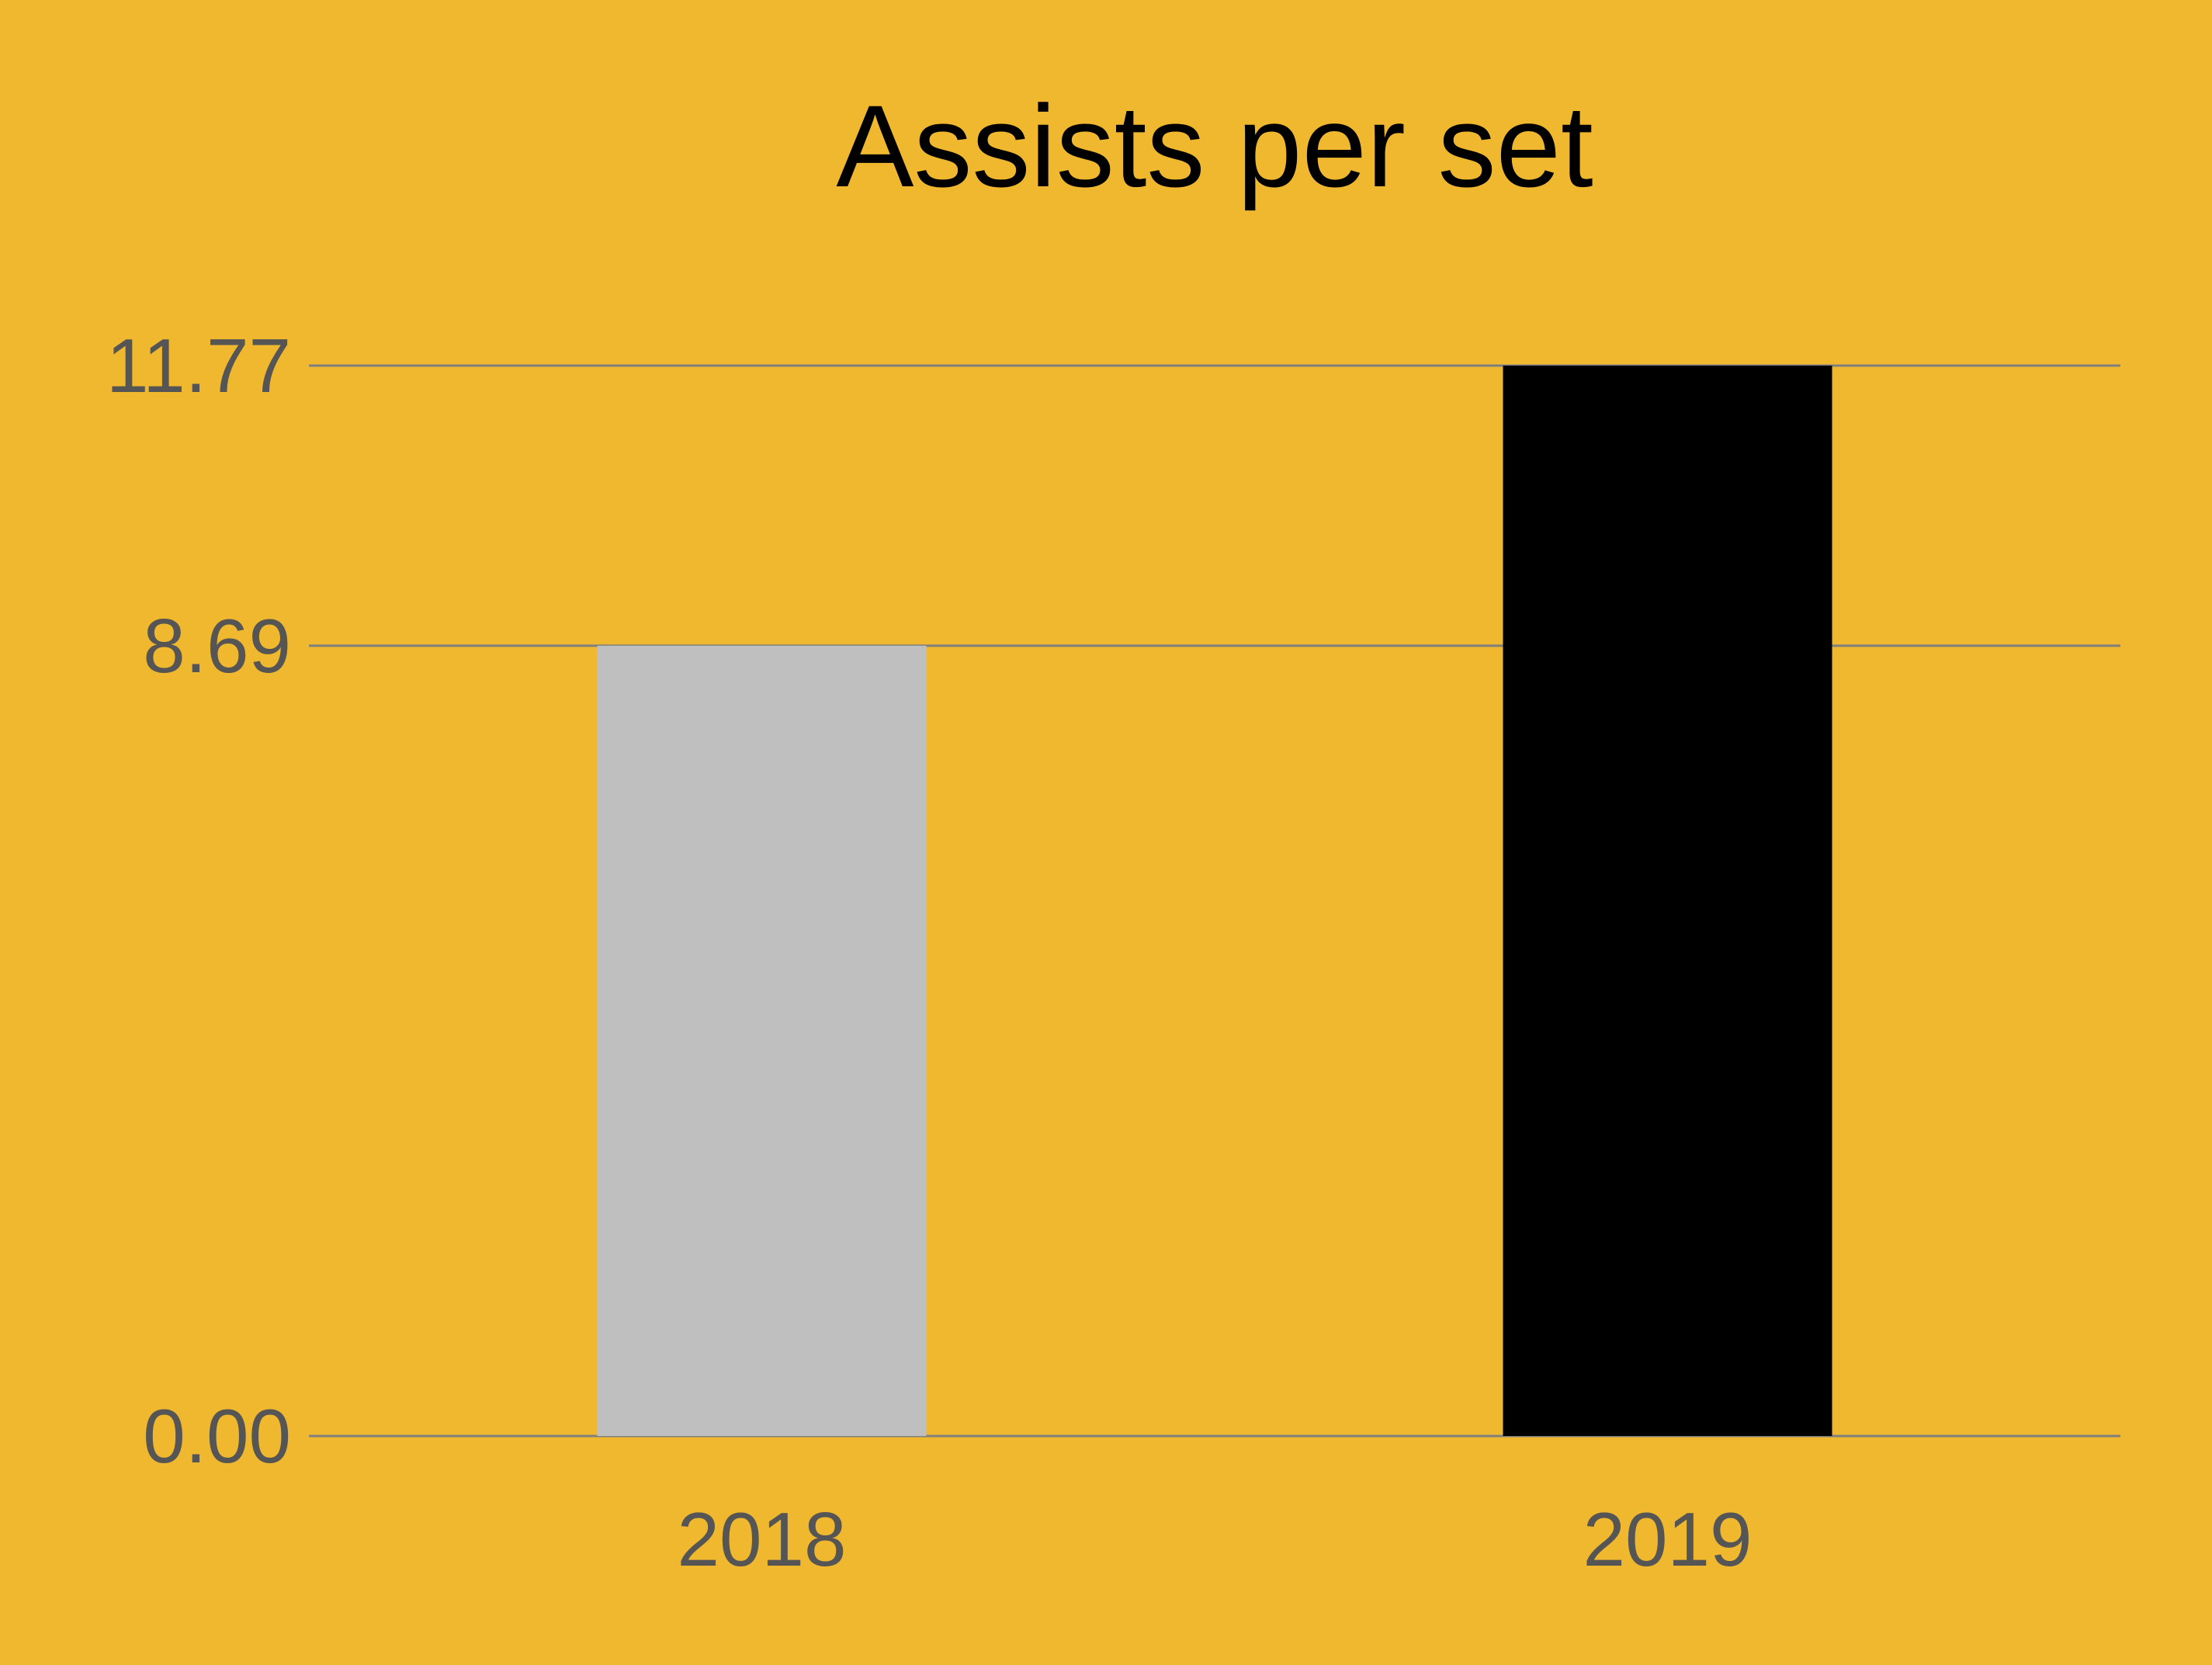 The image size is (2212, 1665). Describe the element at coordinates (1215, 1539) in the screenshot. I see `x-axis-tick-labels: 2018 2019` at that location.